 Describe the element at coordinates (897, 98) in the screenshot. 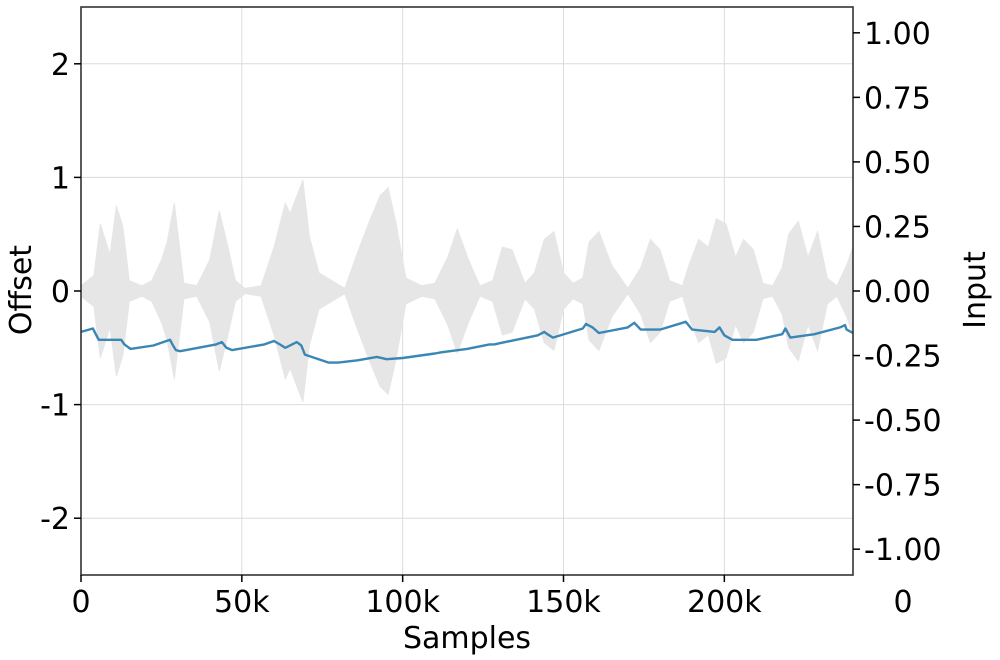

I see `y2-tick-label: 0.75` at that location.